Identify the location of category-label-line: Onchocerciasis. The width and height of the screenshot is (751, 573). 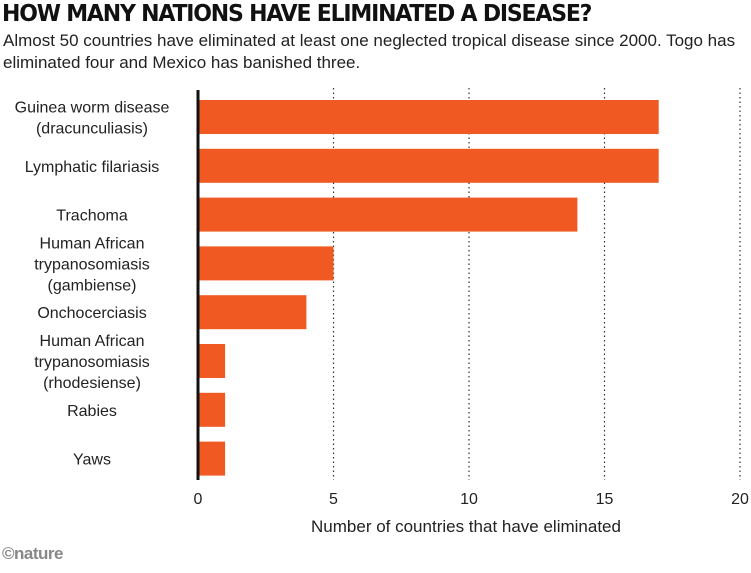
(91, 313).